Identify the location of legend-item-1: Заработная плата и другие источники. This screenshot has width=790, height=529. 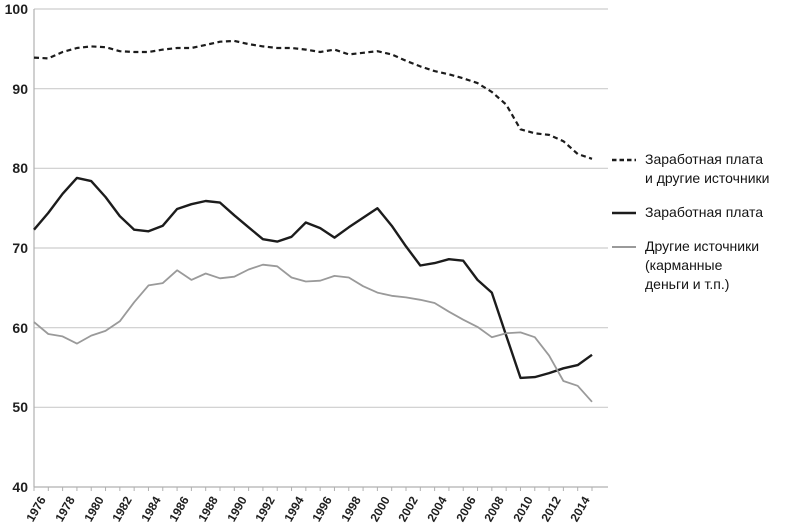
(699, 169).